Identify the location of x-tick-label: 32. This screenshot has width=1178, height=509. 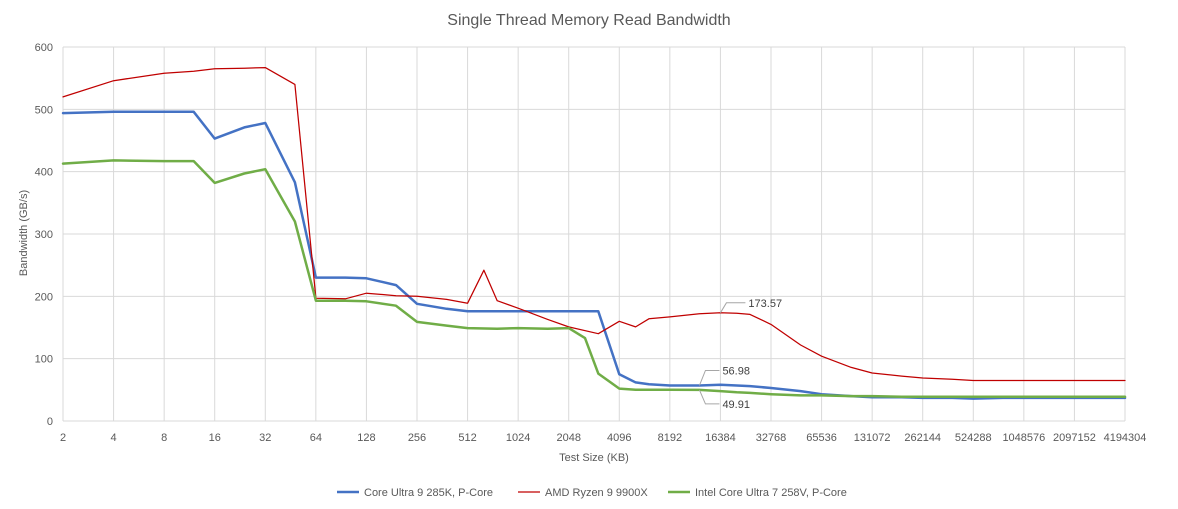
(265, 438).